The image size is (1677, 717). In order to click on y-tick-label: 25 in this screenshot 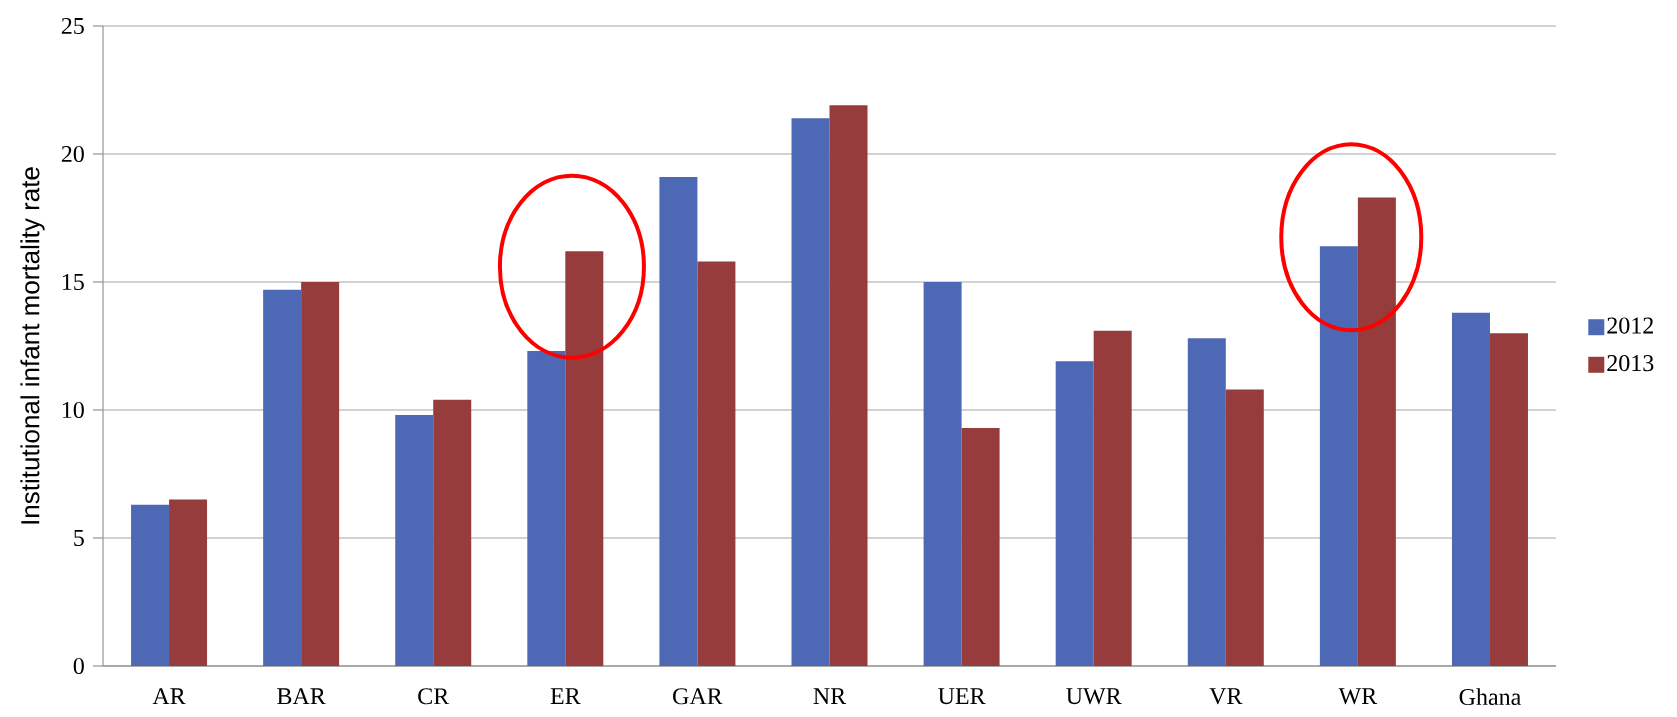, I will do `click(72, 26)`.